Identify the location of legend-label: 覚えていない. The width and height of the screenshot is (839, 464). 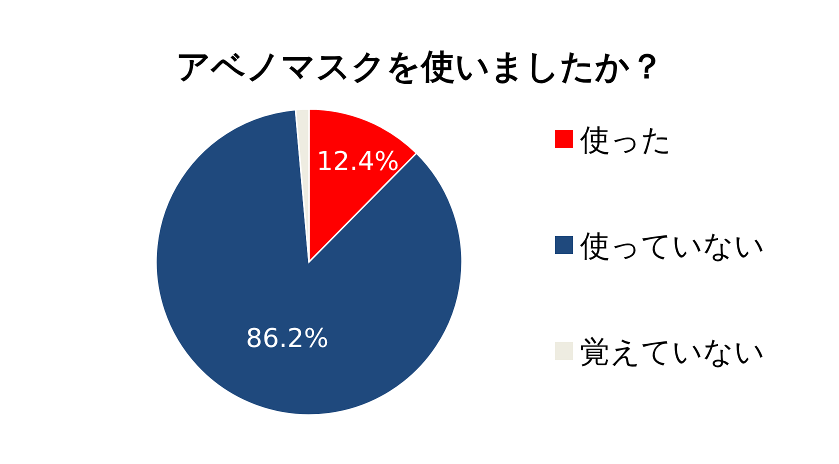
(672, 352).